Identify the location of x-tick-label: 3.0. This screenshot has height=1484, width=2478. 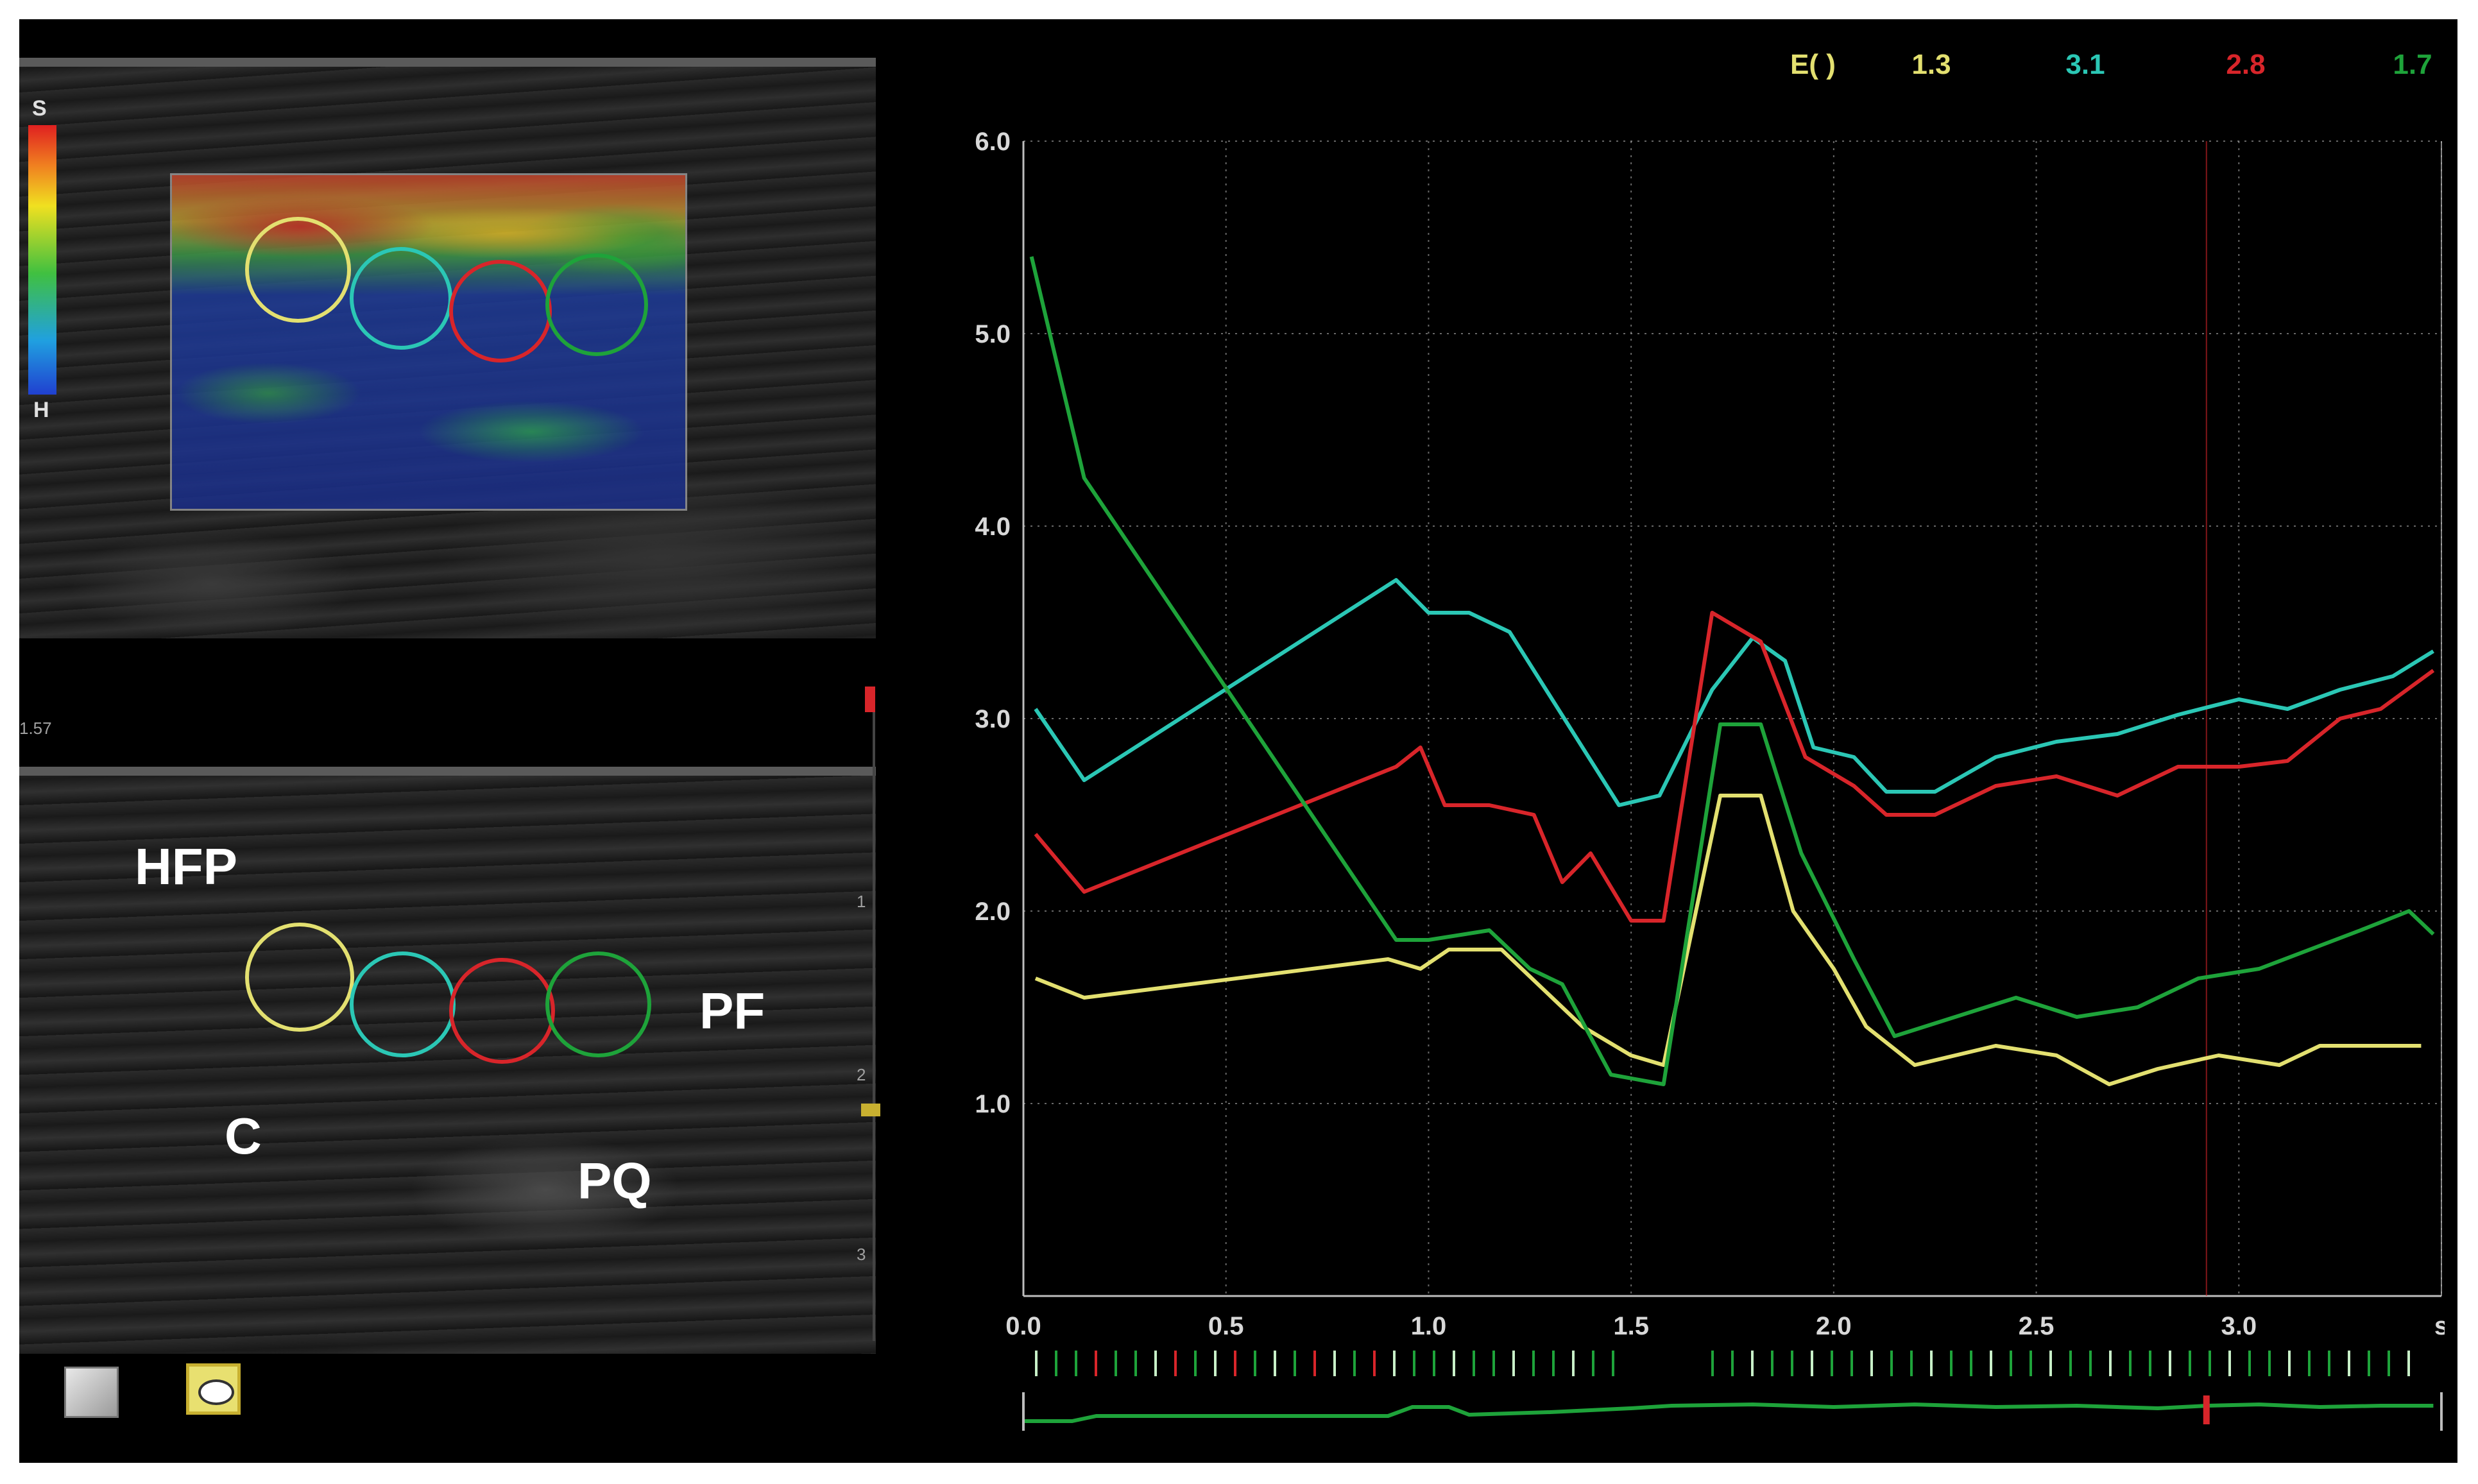
(2239, 1326).